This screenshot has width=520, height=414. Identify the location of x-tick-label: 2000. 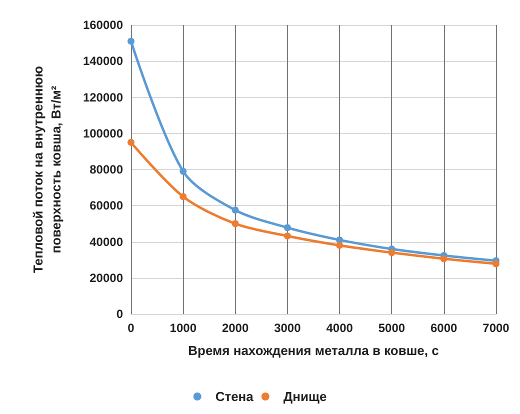
(235, 328).